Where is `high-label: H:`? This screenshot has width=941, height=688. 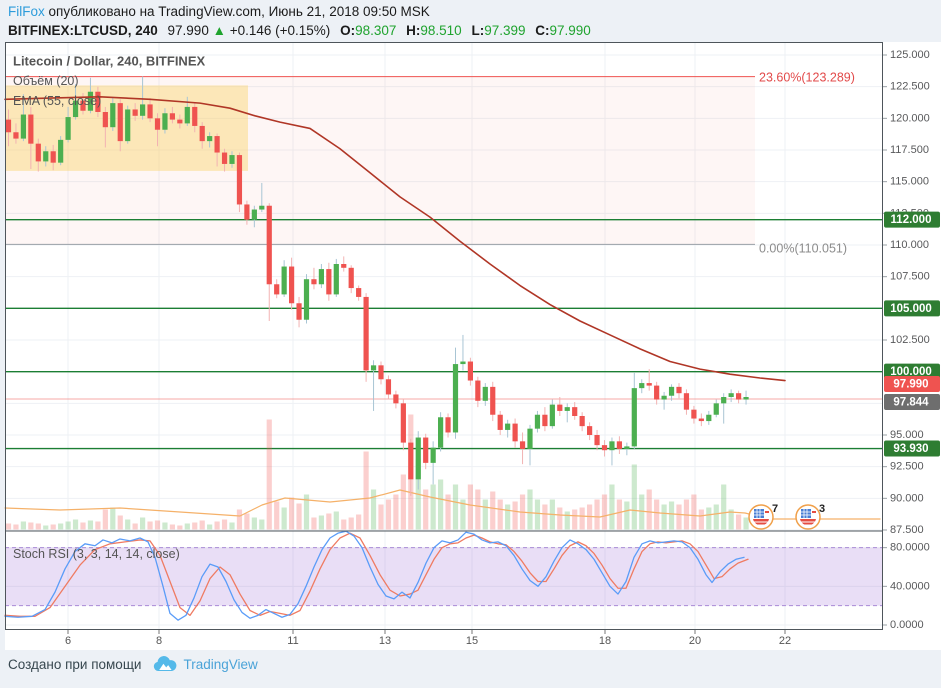 high-label: H: is located at coordinates (413, 30).